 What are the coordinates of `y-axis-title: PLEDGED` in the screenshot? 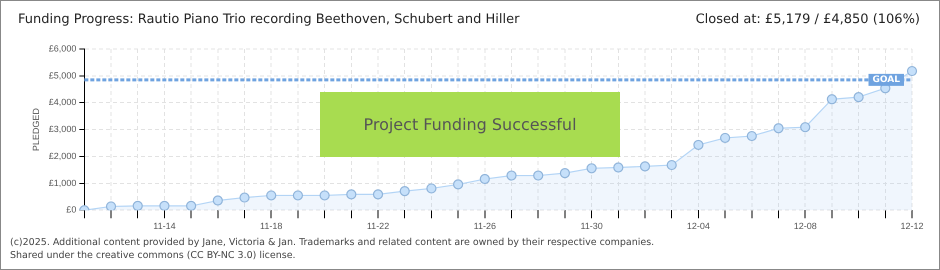 It's located at (35, 130).